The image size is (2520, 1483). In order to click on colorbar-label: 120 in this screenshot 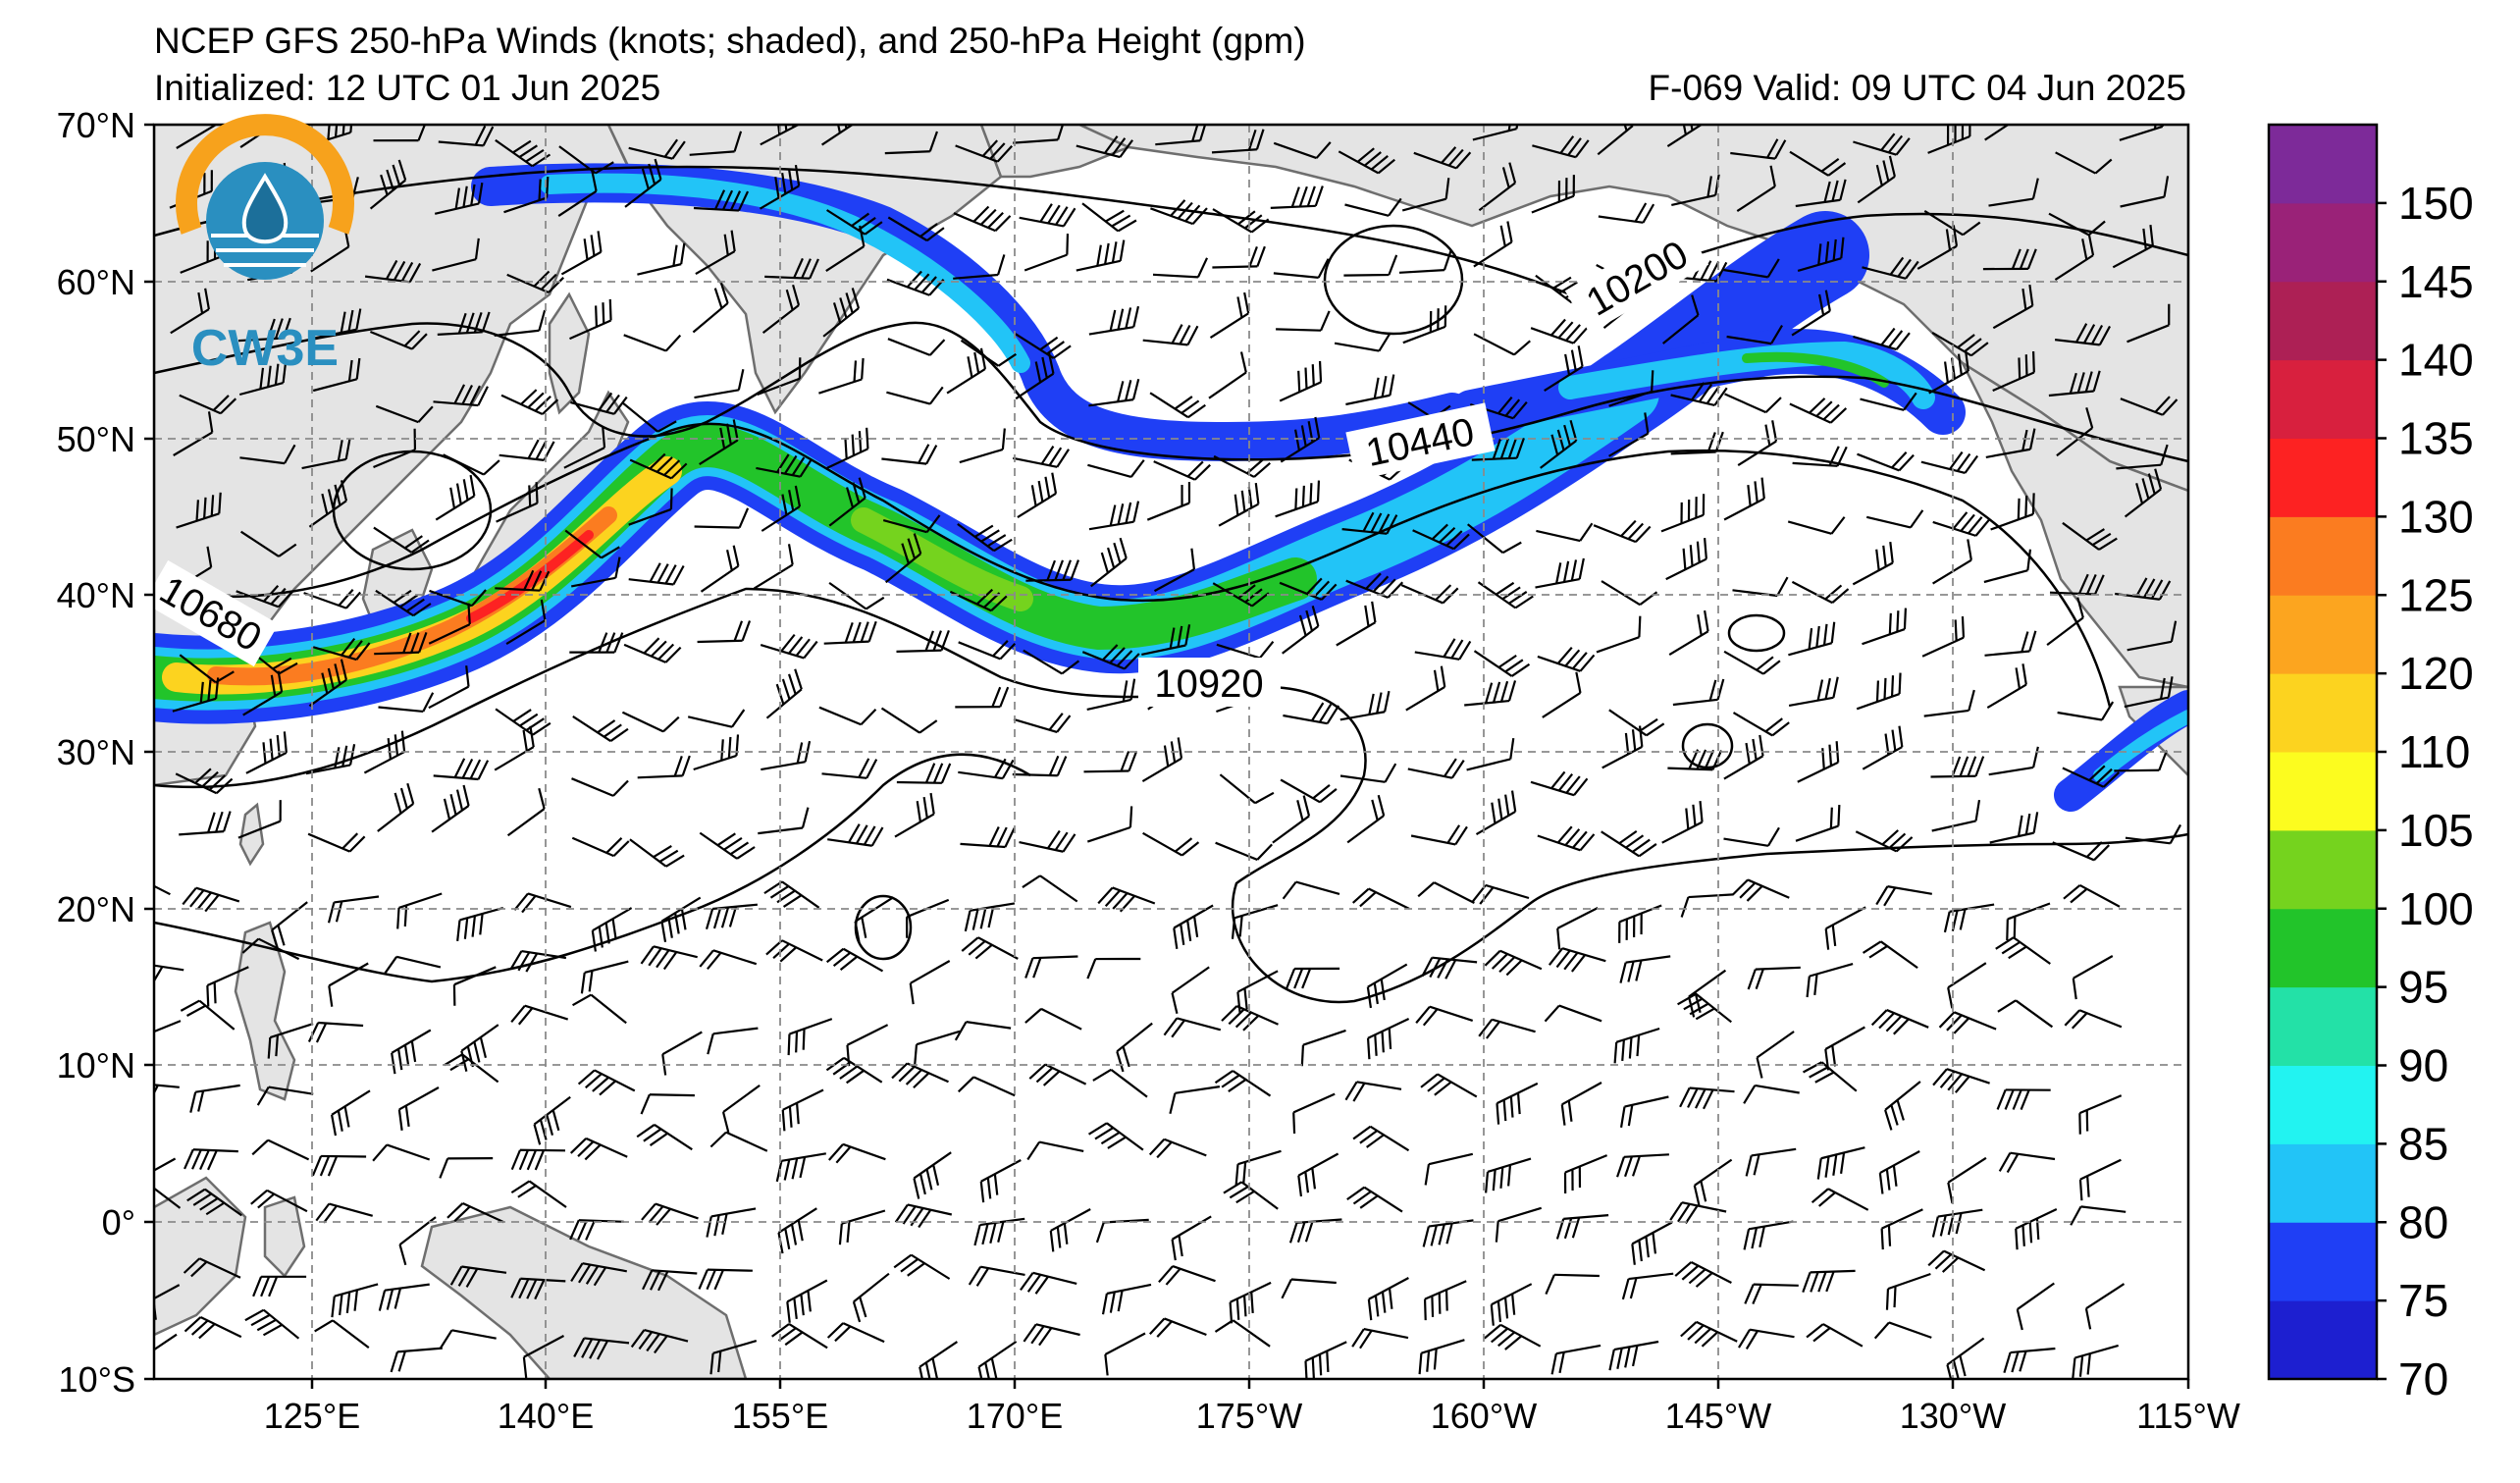, I will do `click(2436, 673)`.